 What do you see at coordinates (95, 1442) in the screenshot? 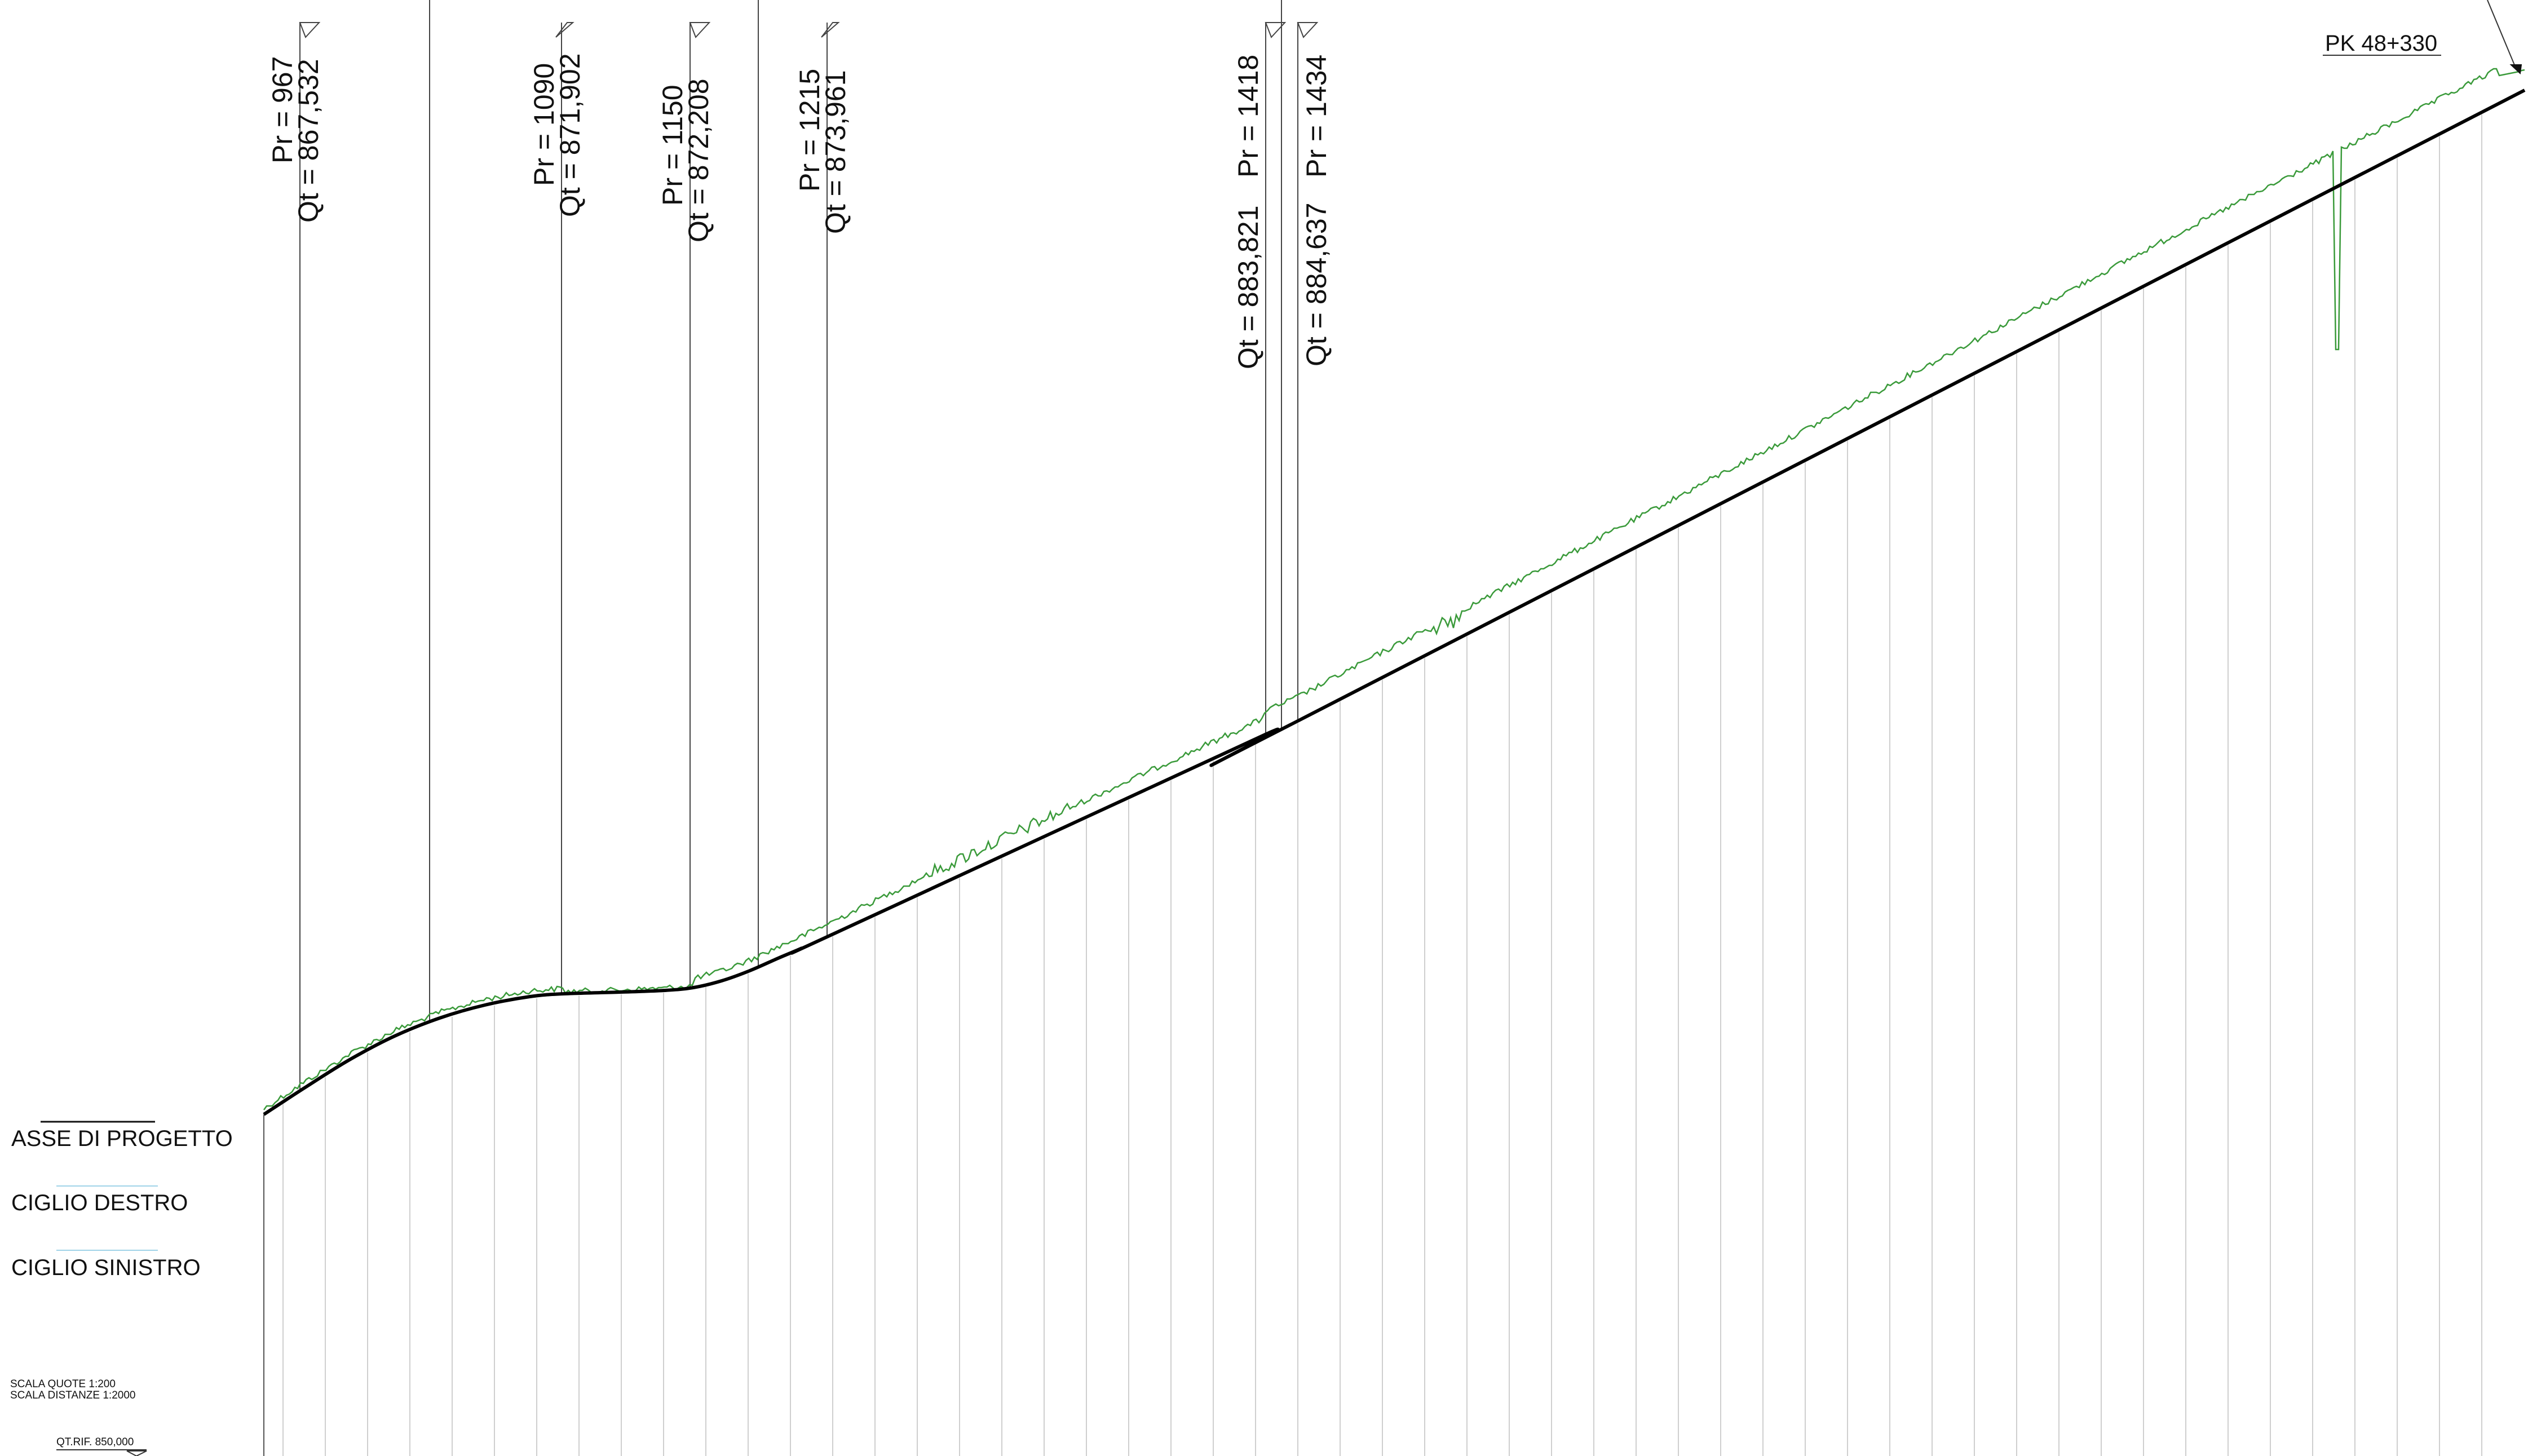
I see `reference-elevation: QT.RIF. 850,000` at bounding box center [95, 1442].